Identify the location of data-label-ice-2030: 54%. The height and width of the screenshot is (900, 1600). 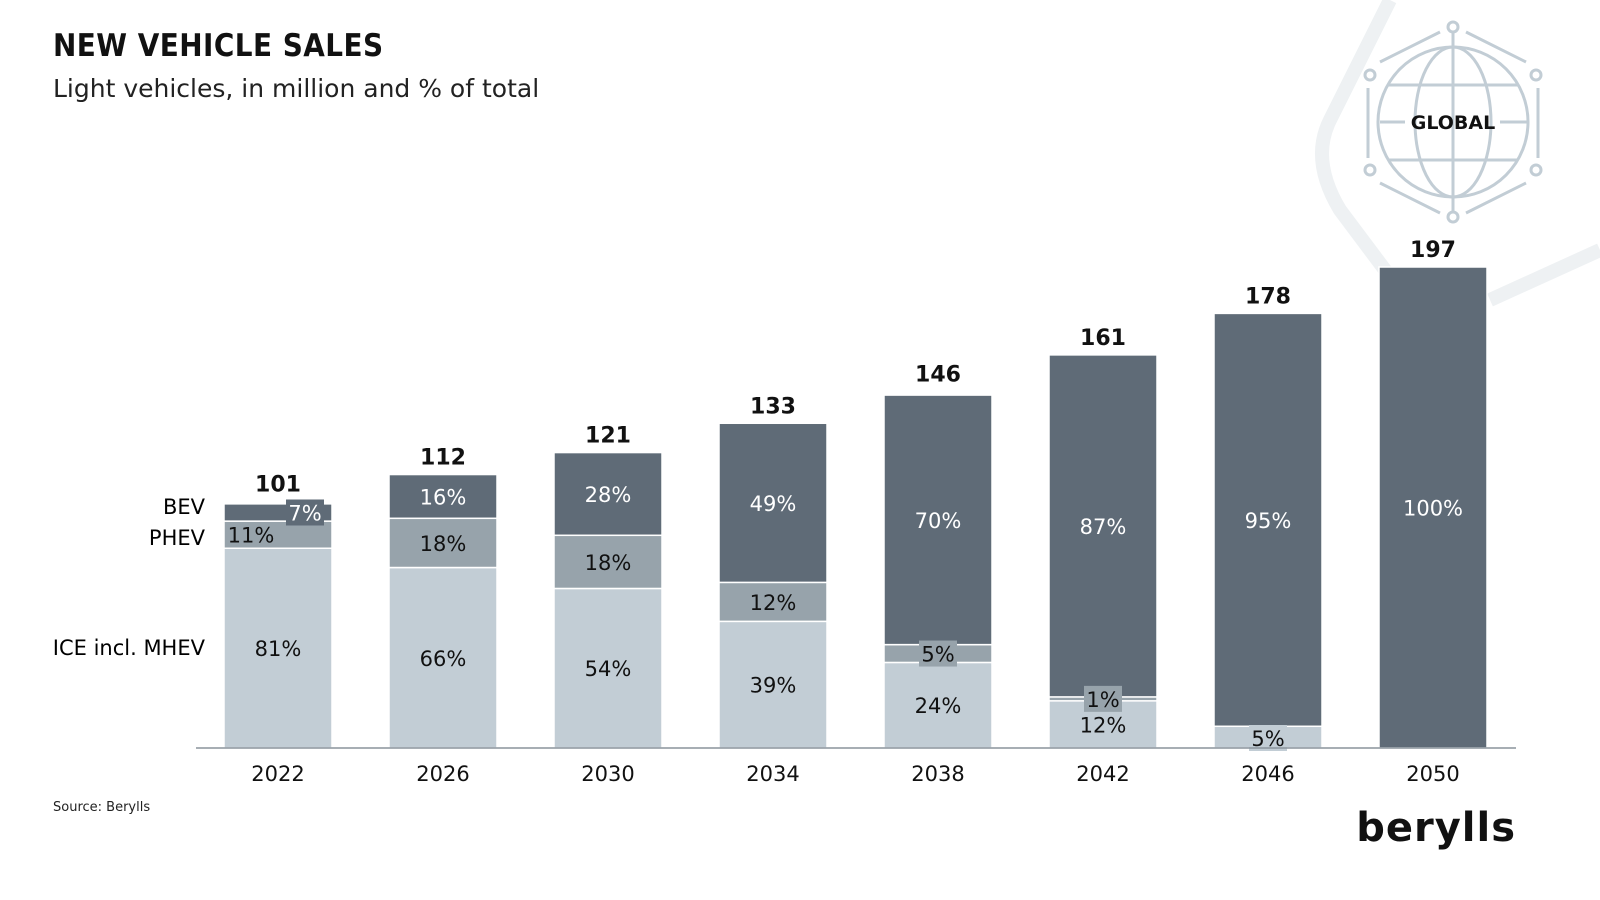
(608, 669).